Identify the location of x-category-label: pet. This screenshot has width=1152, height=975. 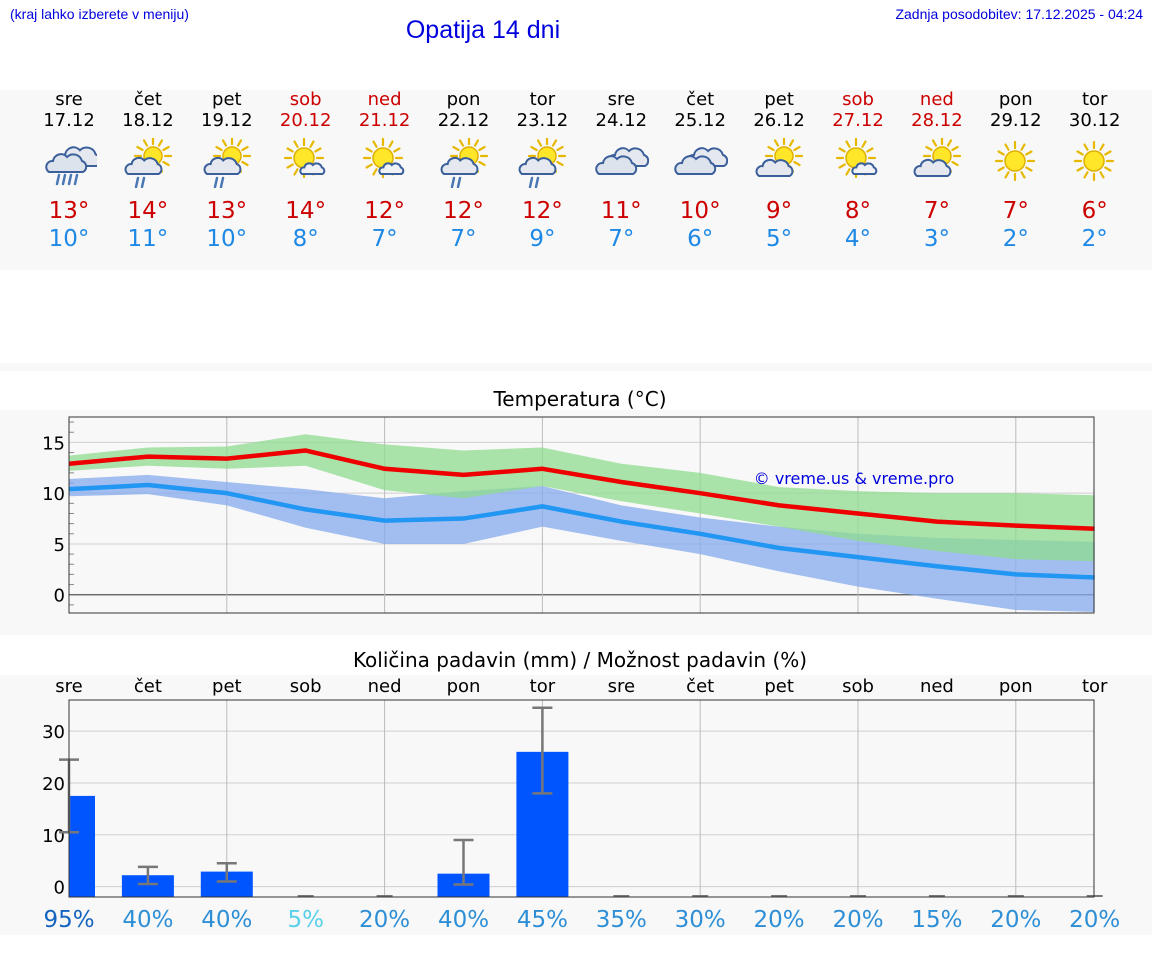
(227, 686).